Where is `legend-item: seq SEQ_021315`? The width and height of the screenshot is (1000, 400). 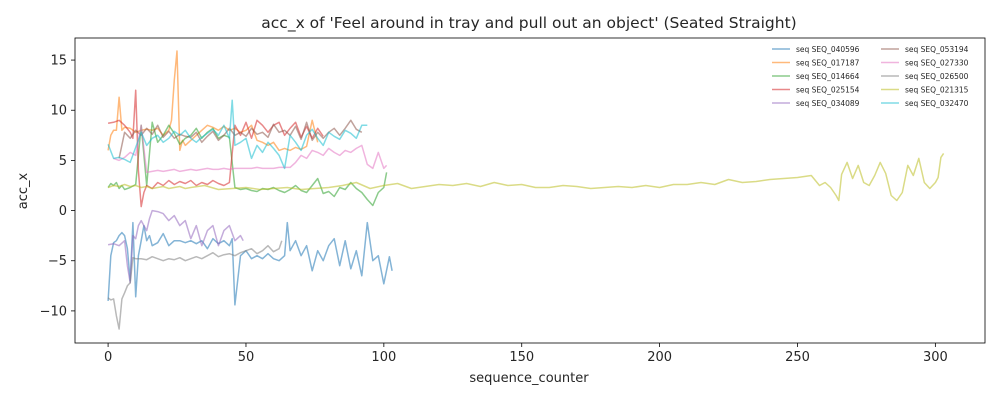 legend-item: seq SEQ_021315 is located at coordinates (925, 89).